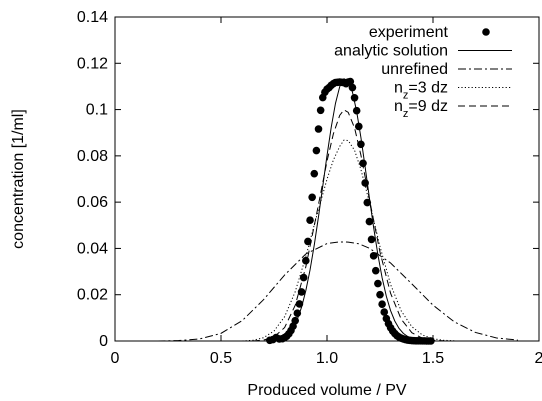 This screenshot has width=542, height=401. Describe the element at coordinates (421, 109) in the screenshot. I see `legend-label: nz=9 dz` at that location.